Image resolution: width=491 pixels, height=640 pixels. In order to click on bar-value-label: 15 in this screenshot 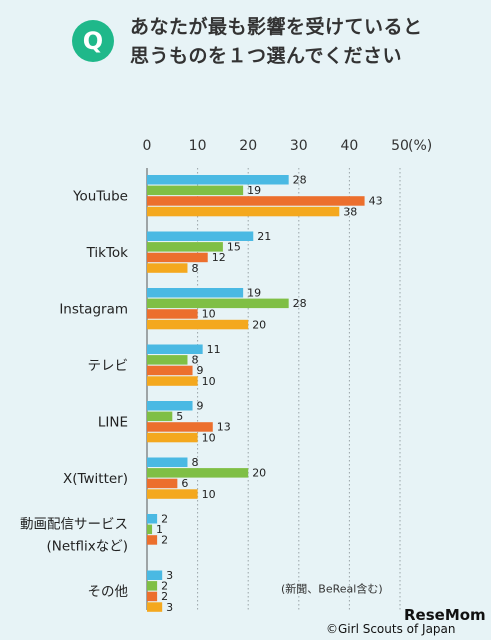, I will do `click(234, 247)`.